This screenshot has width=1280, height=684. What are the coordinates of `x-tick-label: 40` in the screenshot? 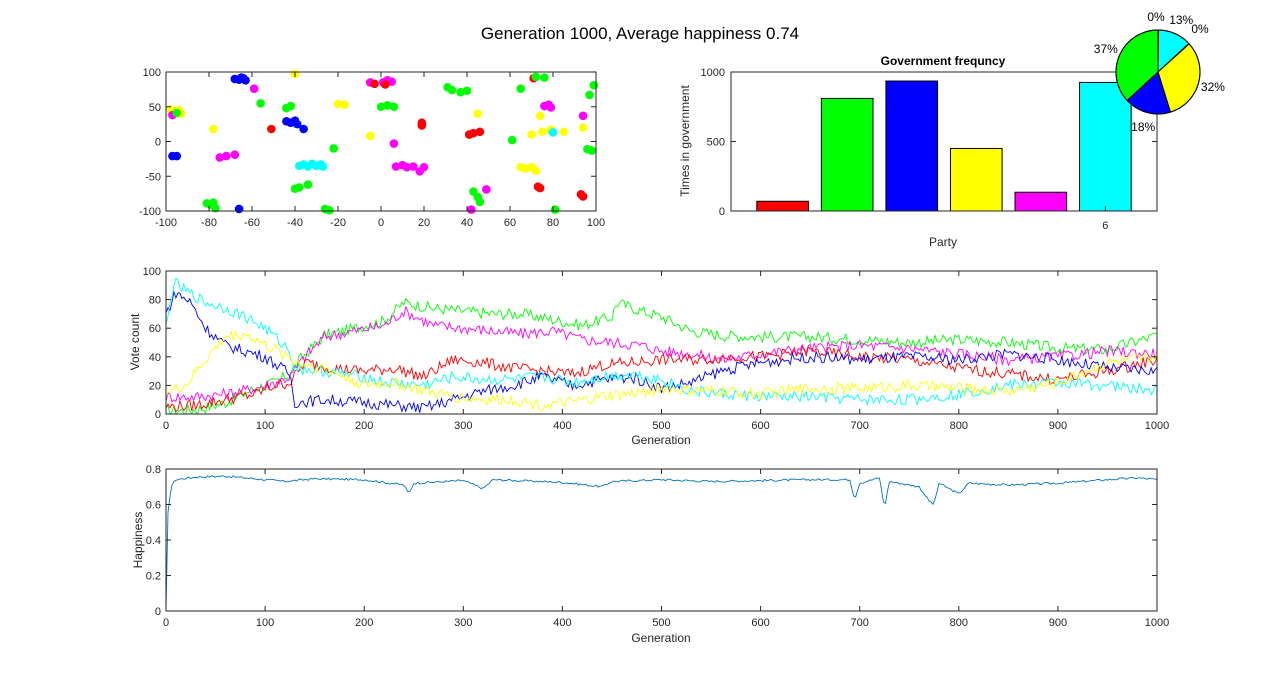 It's located at (467, 223).